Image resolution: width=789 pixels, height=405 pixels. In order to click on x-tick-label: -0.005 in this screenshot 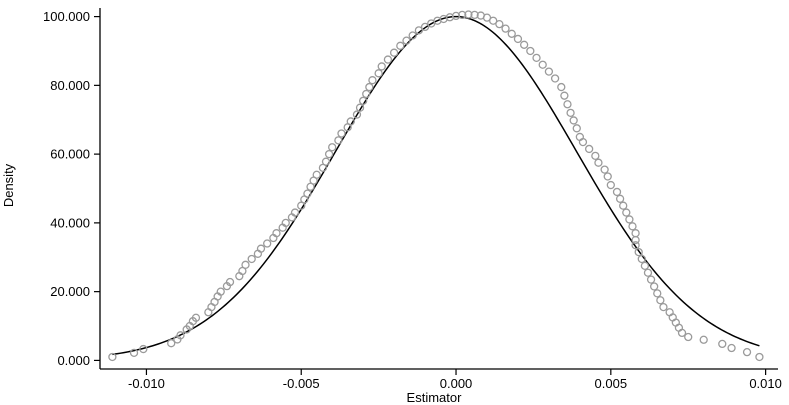, I will do `click(301, 383)`.